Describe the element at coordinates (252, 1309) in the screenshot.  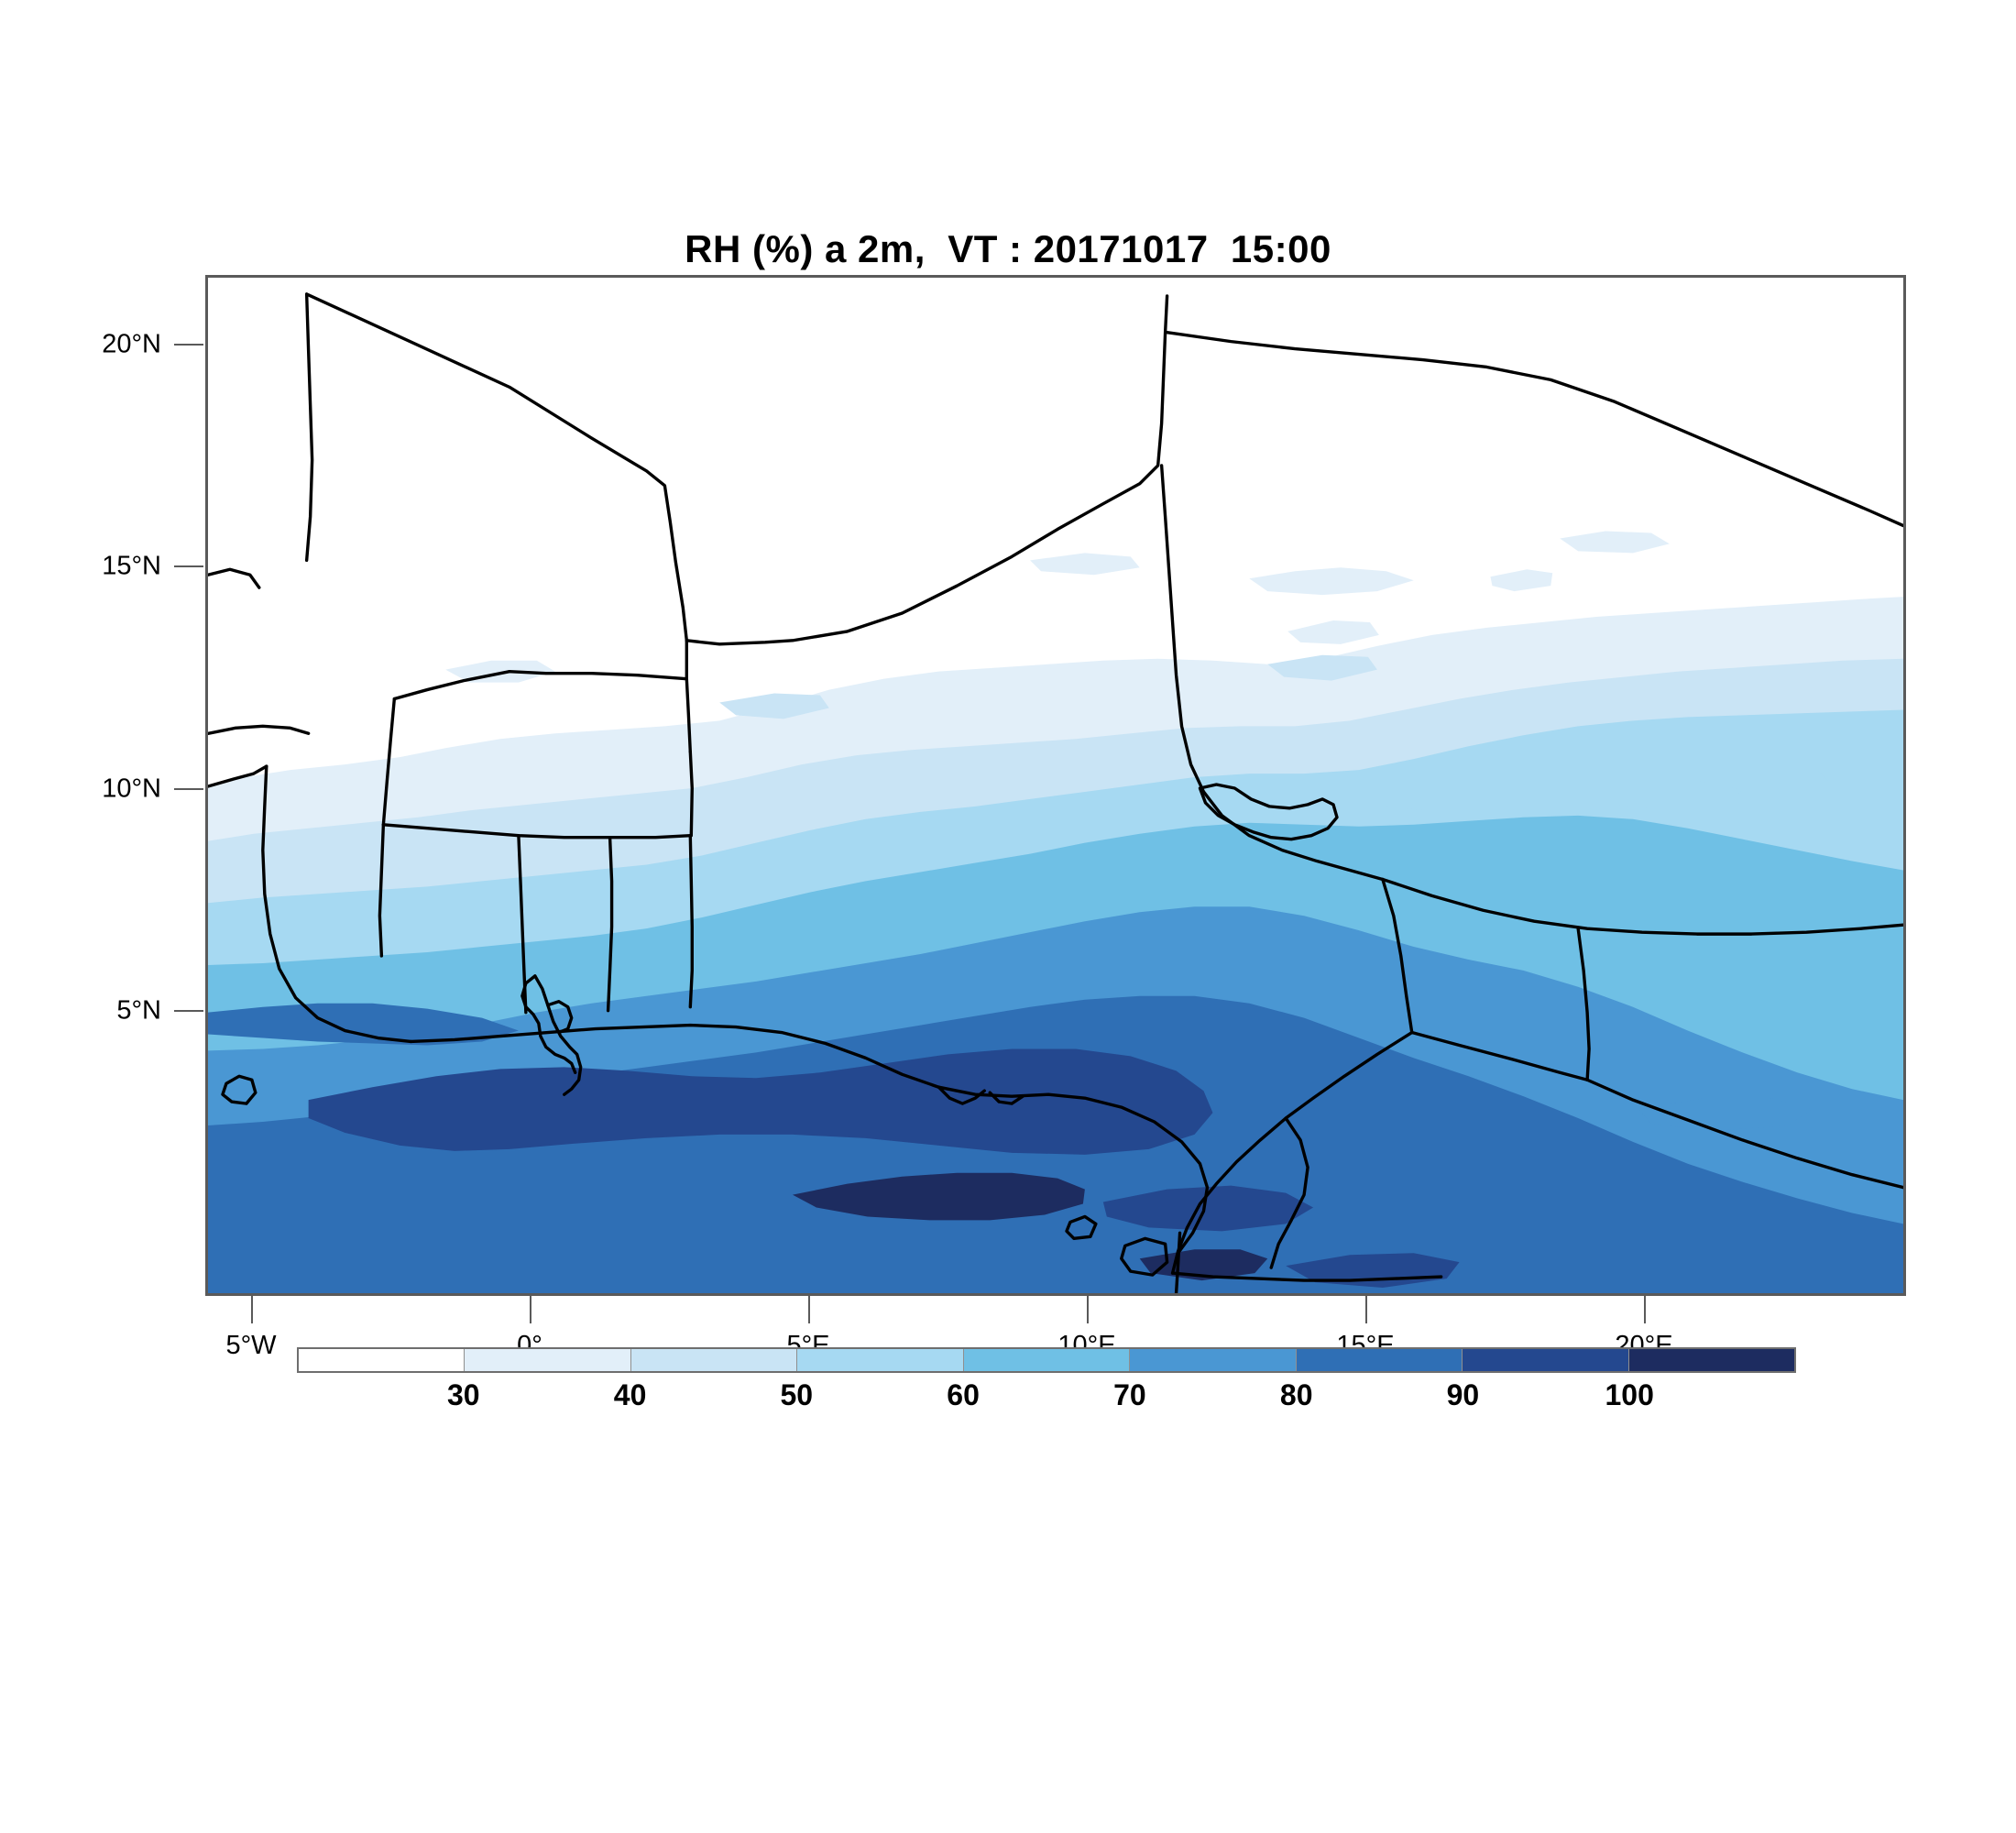
I see `xtick-line-5W` at that location.